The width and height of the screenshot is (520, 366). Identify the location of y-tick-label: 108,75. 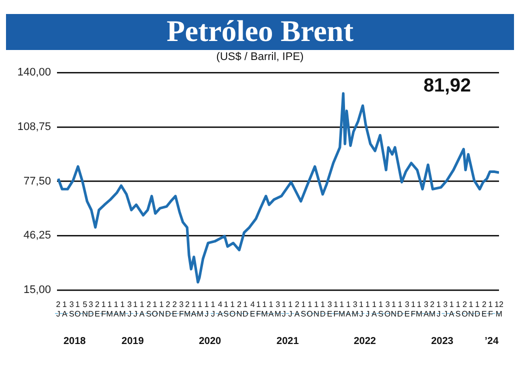
(34, 126).